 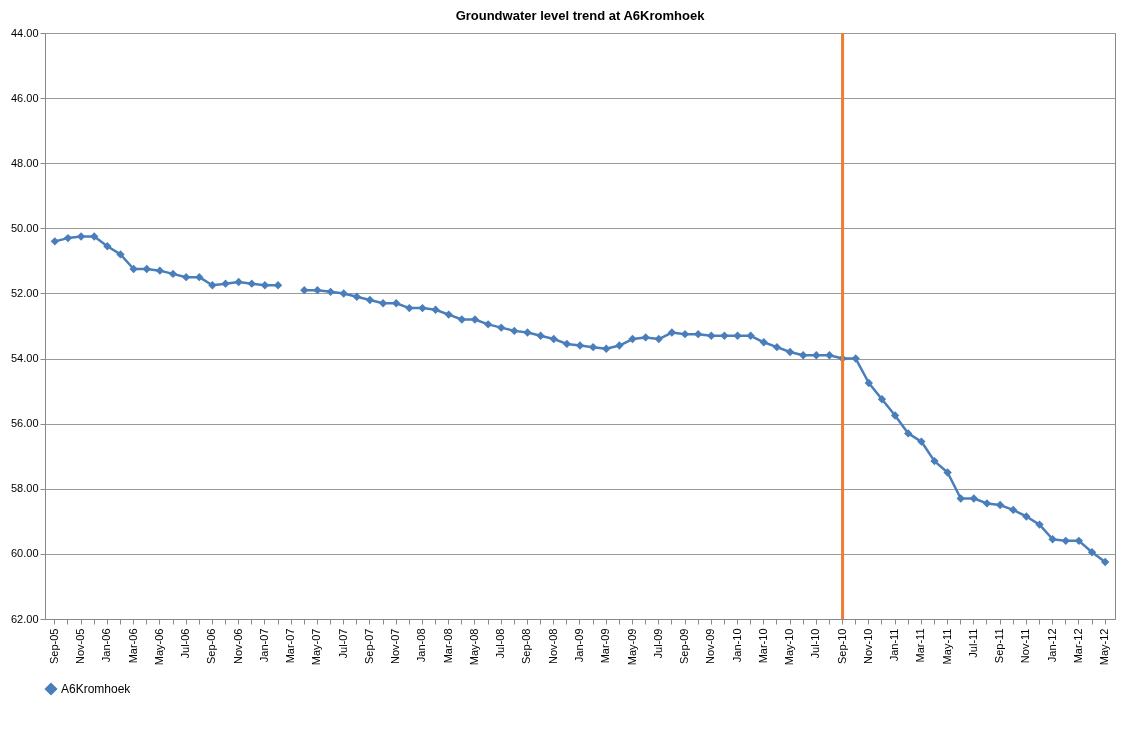 What do you see at coordinates (211, 646) in the screenshot?
I see `x-tick-label: Sep-06` at bounding box center [211, 646].